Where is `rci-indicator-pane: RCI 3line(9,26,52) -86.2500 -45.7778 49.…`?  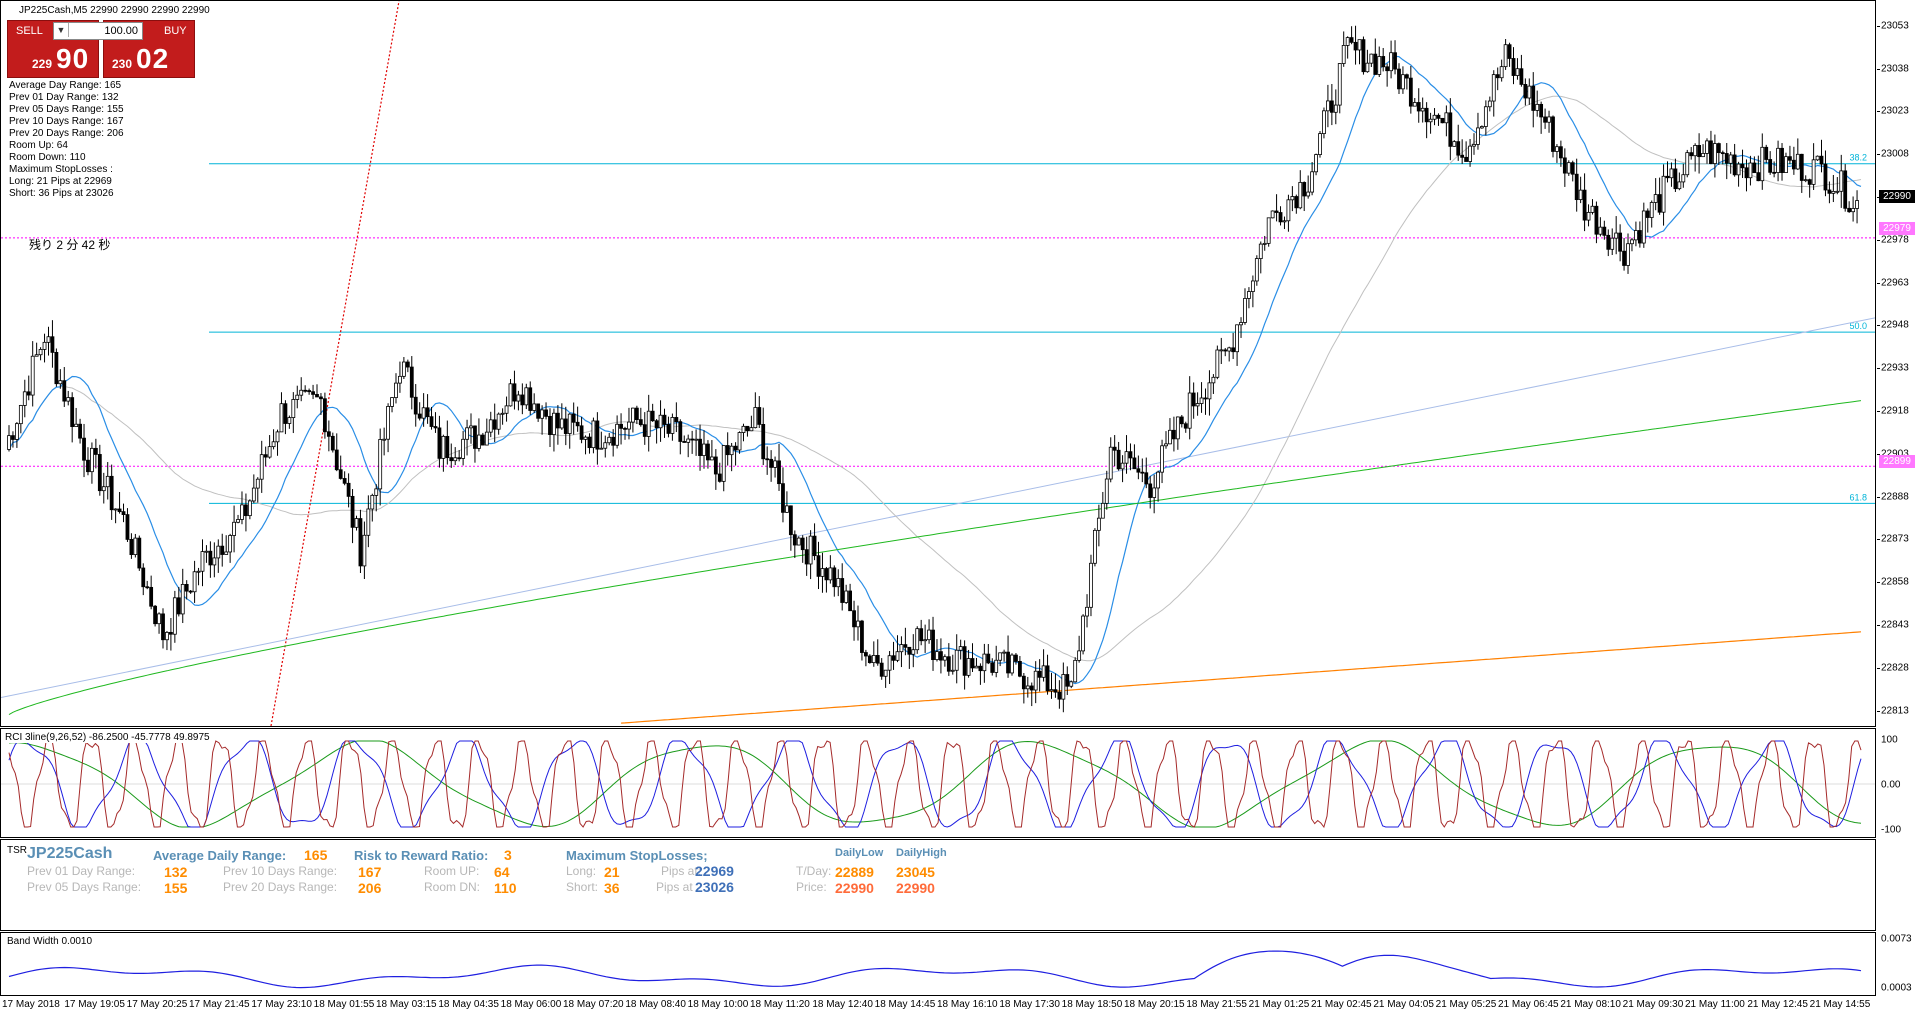 rci-indicator-pane: RCI 3line(9,26,52) -86.2500 -45.7778 49.… is located at coordinates (938, 783).